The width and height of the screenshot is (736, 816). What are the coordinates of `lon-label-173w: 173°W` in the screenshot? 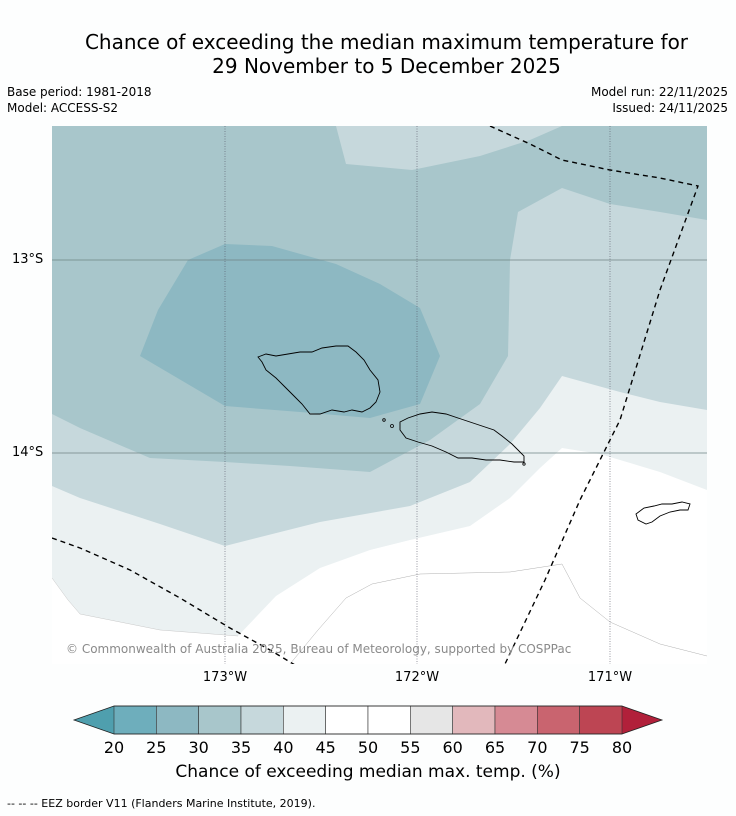 It's located at (225, 677).